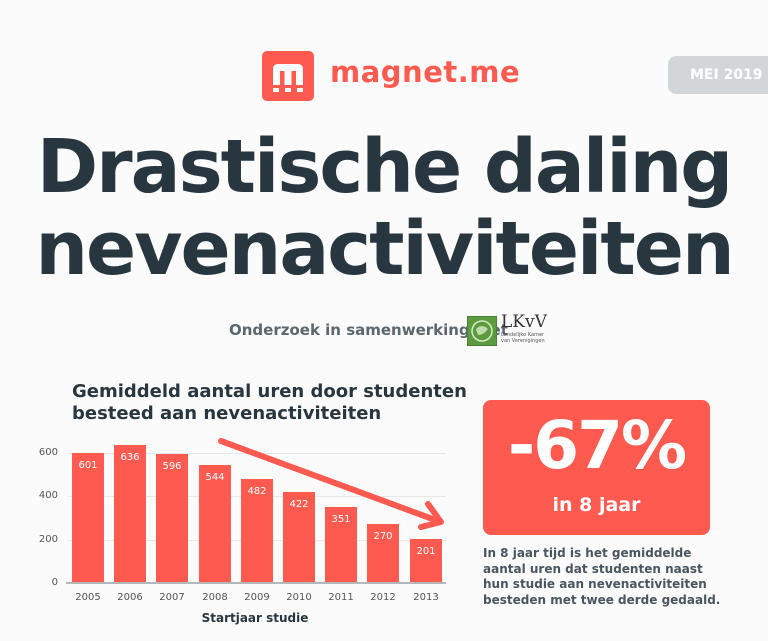 Image resolution: width=768 pixels, height=641 pixels. I want to click on x-tick-label: 2013, so click(426, 597).